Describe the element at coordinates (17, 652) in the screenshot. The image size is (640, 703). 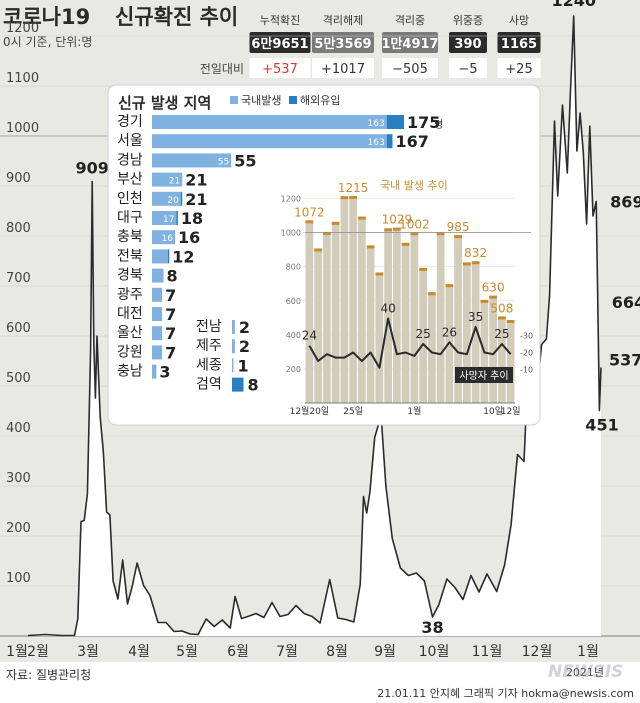
I see `x-tick-label: 1월` at that location.